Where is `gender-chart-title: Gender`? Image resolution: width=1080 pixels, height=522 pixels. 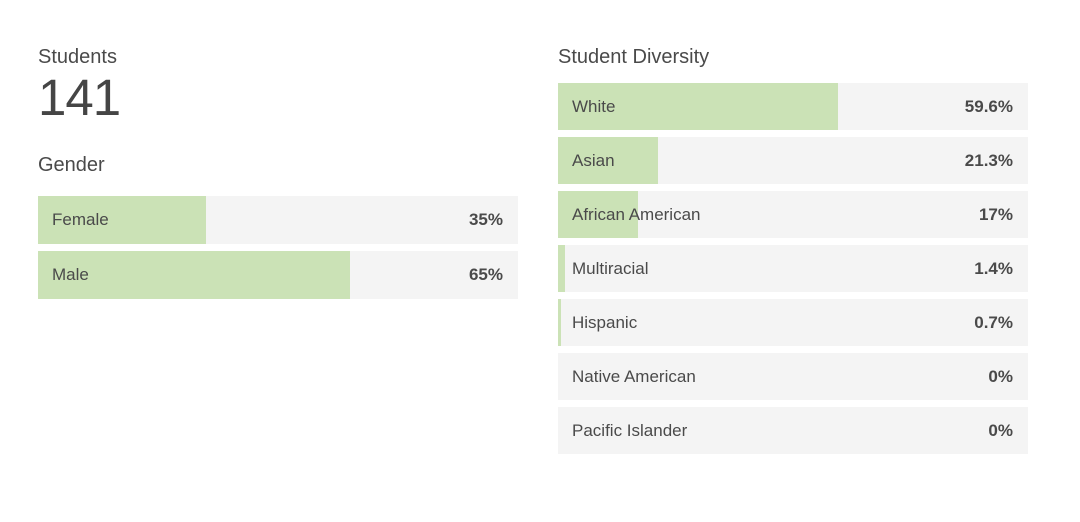 gender-chart-title: Gender is located at coordinates (71, 165).